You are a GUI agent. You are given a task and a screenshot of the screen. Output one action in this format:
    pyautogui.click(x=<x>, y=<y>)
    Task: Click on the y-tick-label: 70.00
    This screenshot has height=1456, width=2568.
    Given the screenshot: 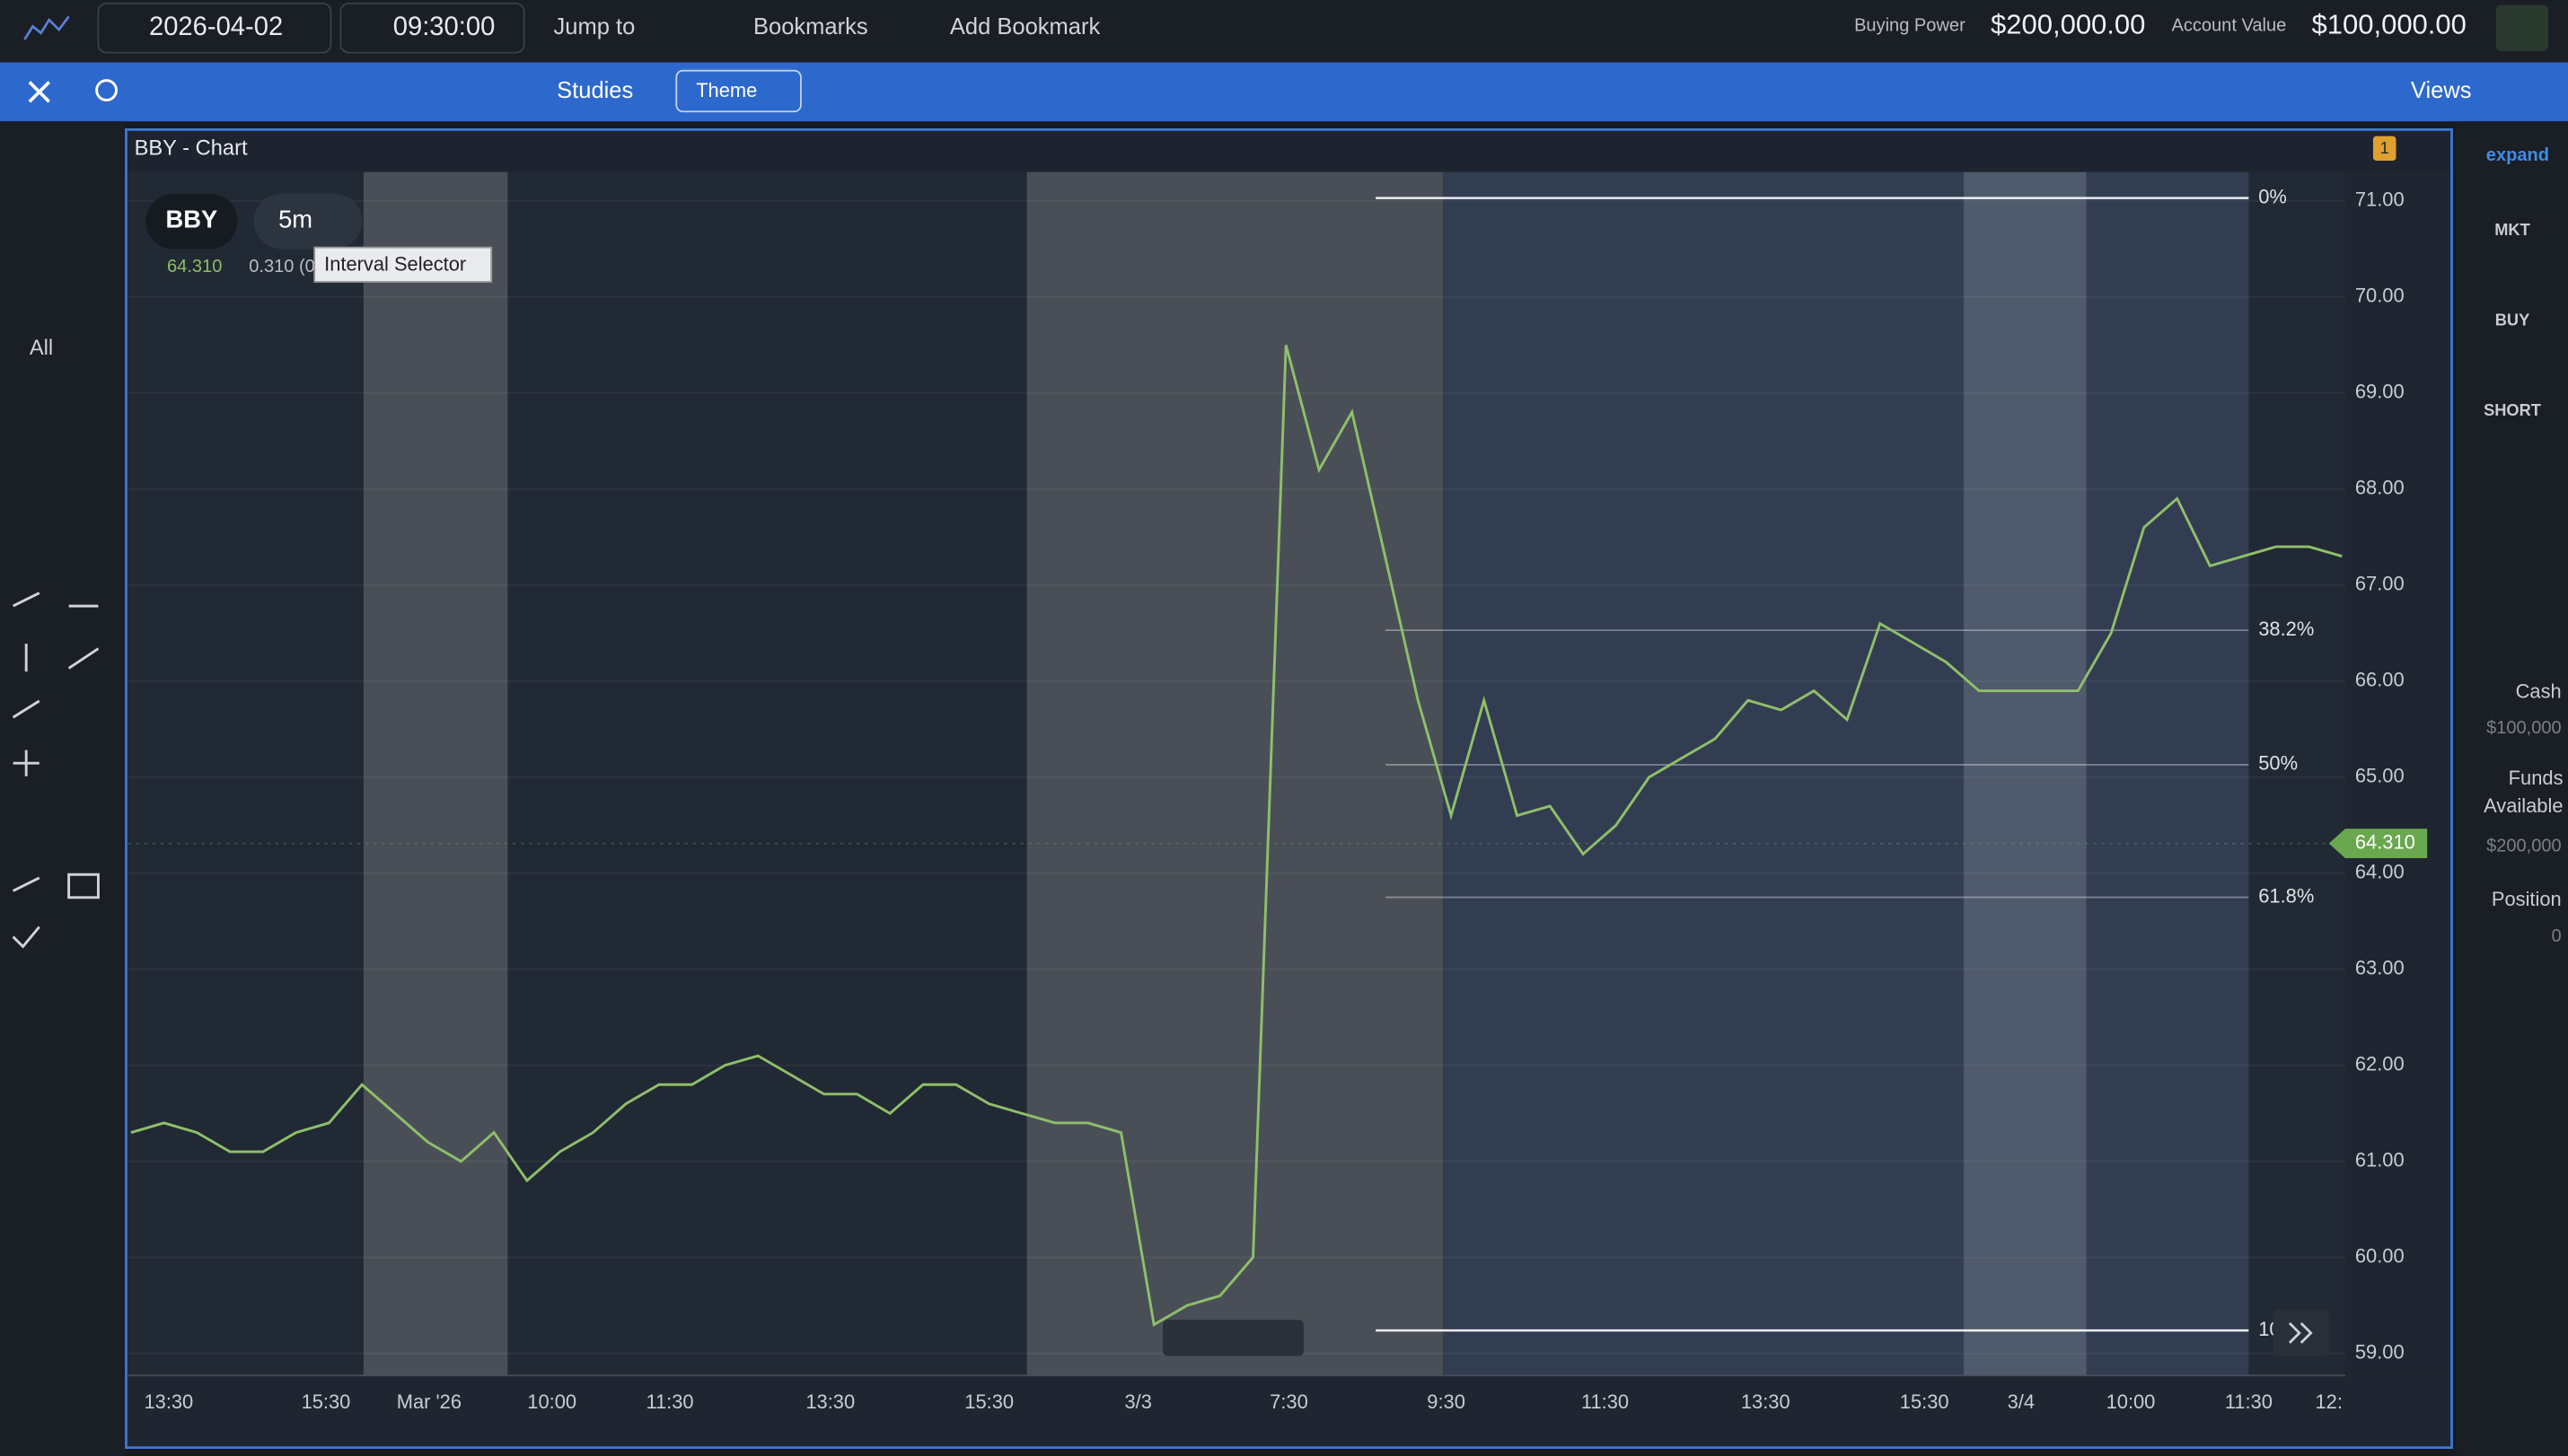 What is the action you would take?
    pyautogui.click(x=2380, y=296)
    